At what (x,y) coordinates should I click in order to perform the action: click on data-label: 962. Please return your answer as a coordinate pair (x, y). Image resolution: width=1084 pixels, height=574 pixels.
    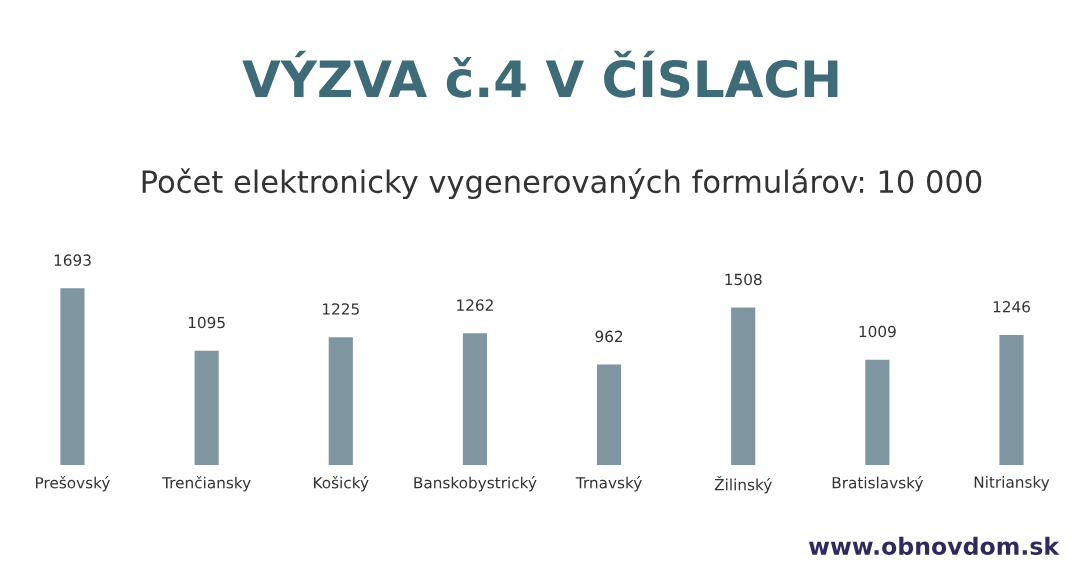
    Looking at the image, I should click on (609, 336).